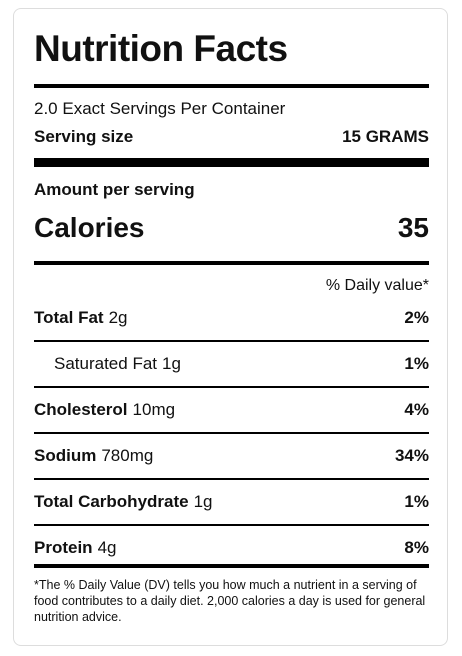 This screenshot has height=656, width=462. Describe the element at coordinates (107, 547) in the screenshot. I see `nutrient-amount: 4g` at that location.